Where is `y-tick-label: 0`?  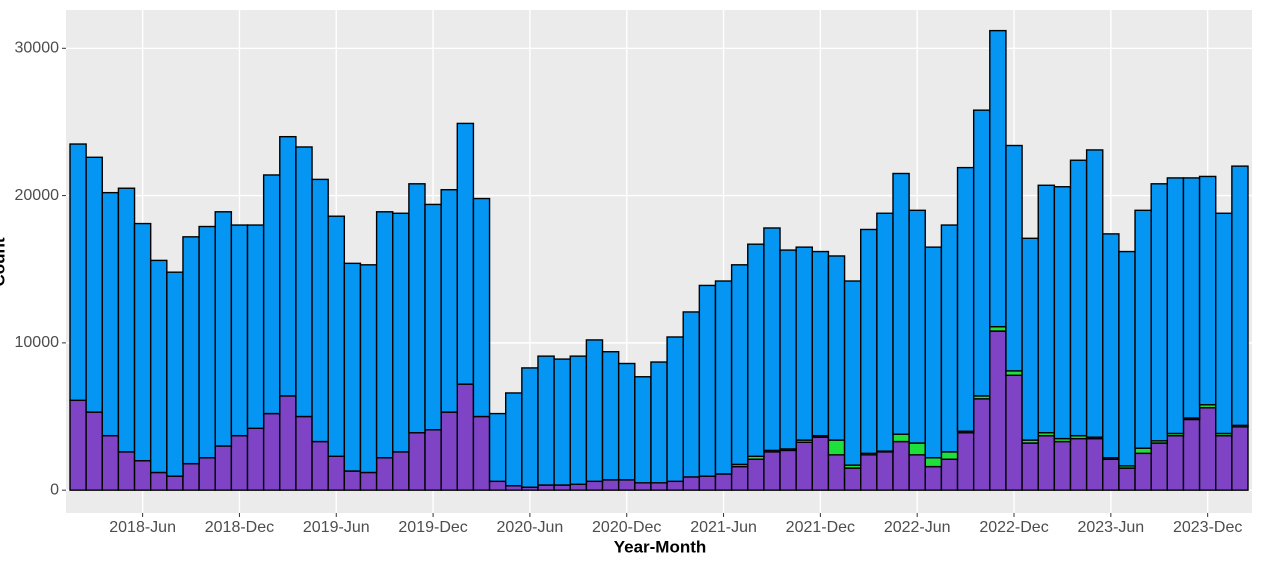
y-tick-label: 0 is located at coordinates (54, 489).